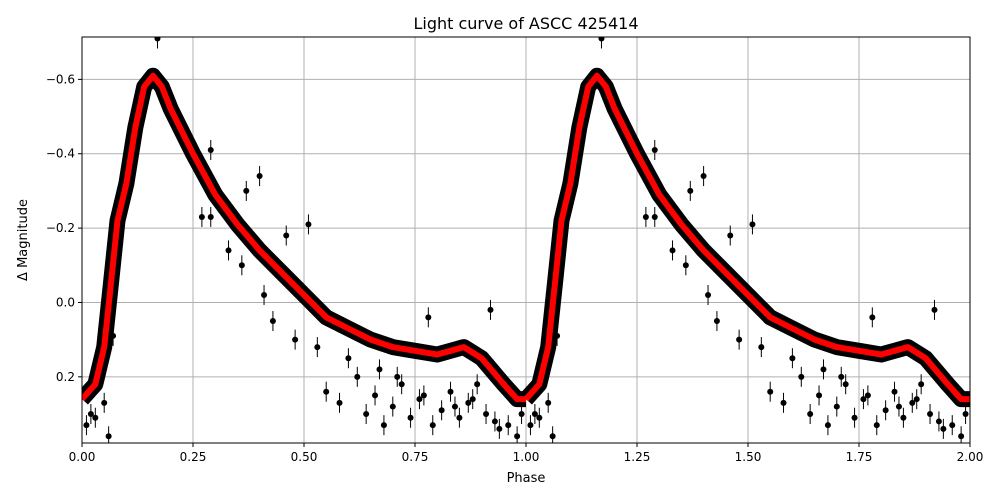 The width and height of the screenshot is (1000, 504). What do you see at coordinates (65, 377) in the screenshot?
I see `y-tick-label: 0.2` at bounding box center [65, 377].